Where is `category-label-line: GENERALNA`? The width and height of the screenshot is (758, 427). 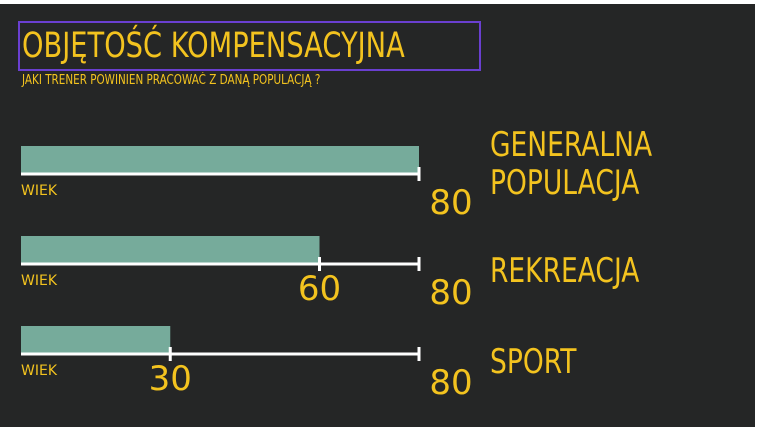 category-label-line: GENERALNA is located at coordinates (571, 145).